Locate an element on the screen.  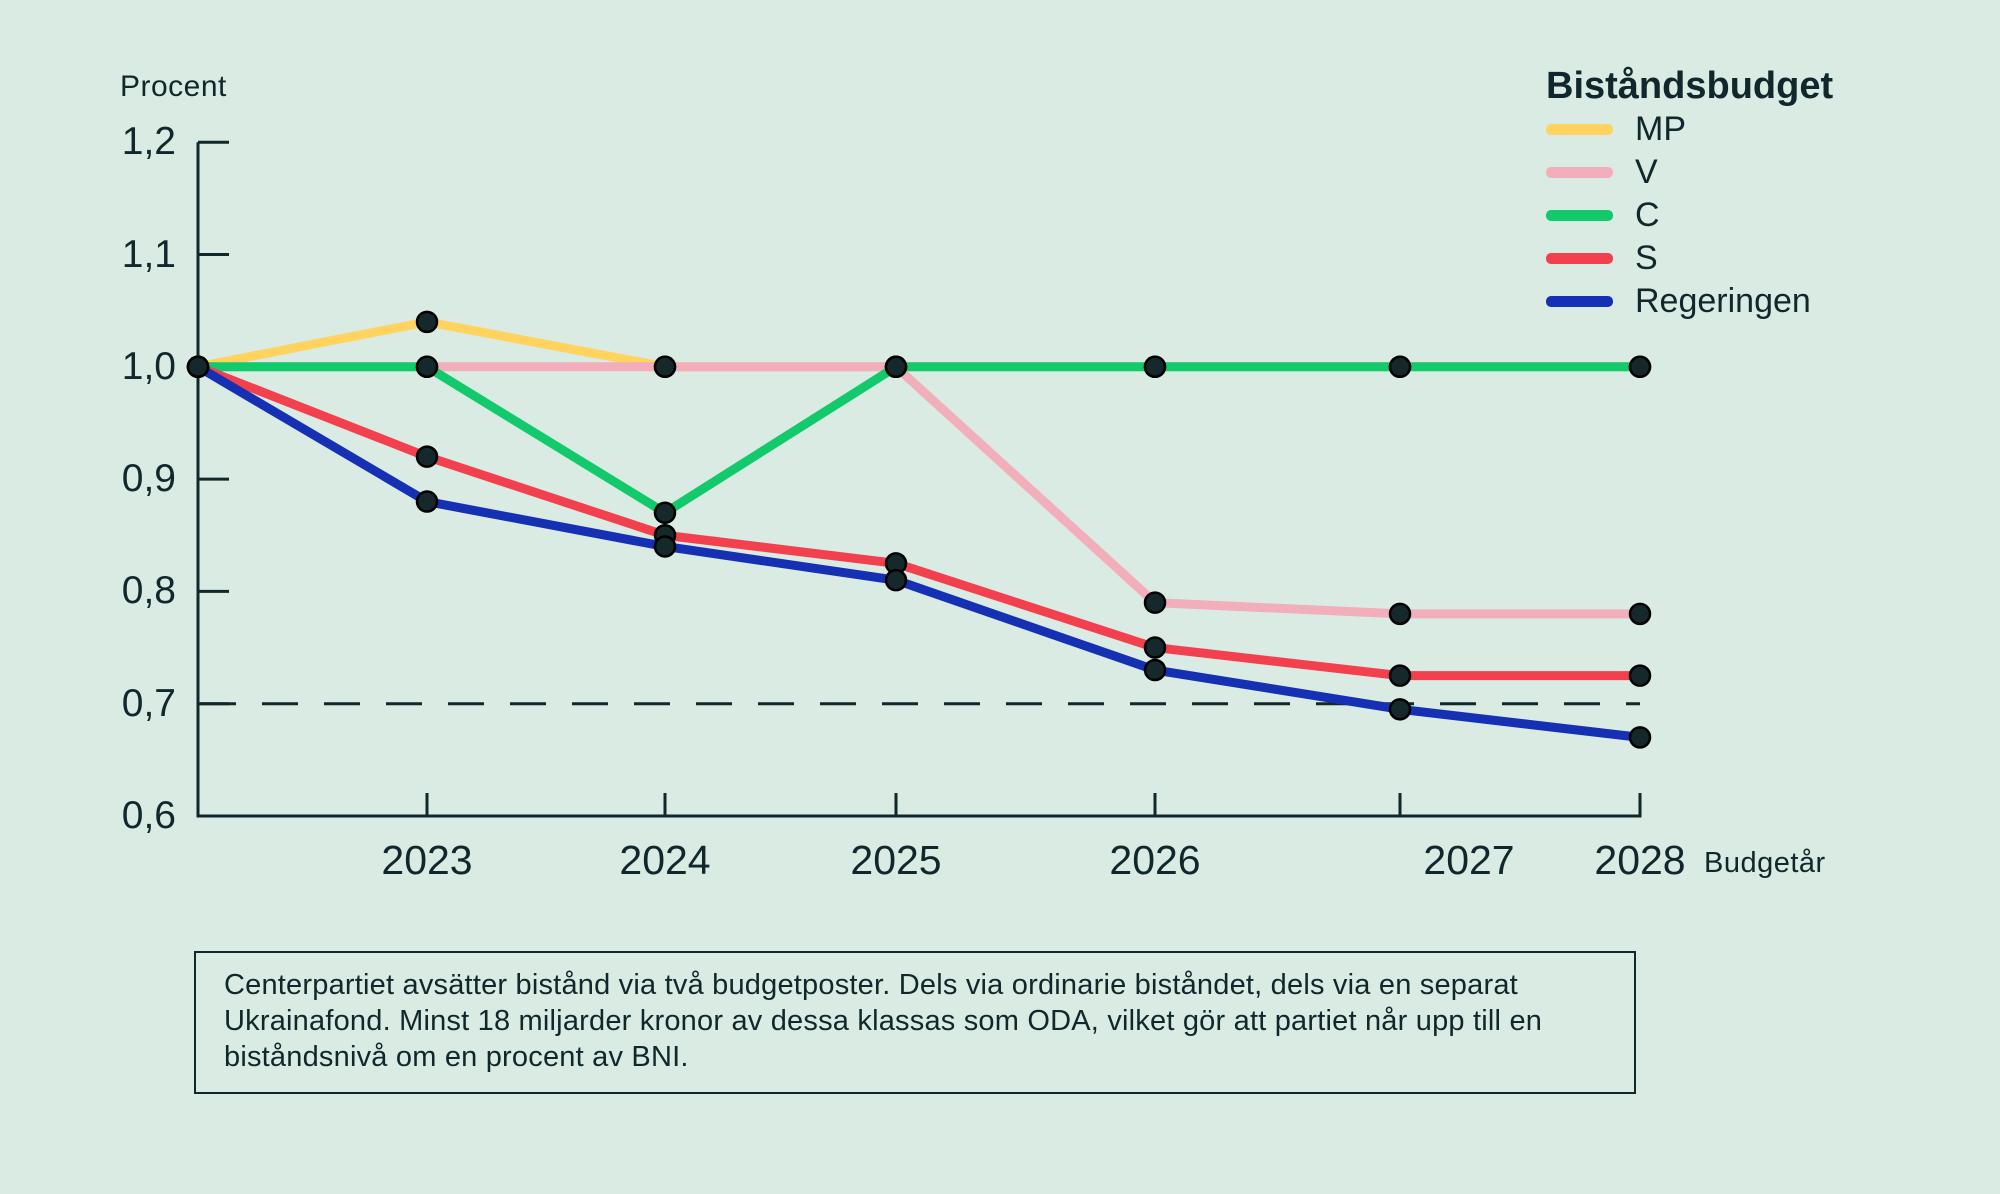
x-tick-label: 2025 is located at coordinates (896, 860).